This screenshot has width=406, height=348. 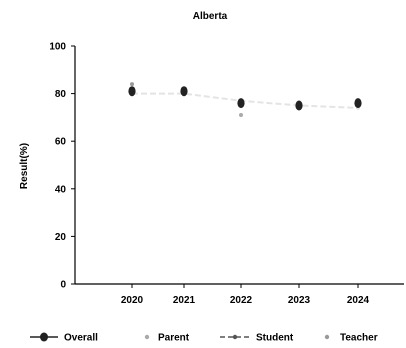 I want to click on legend-item-overall: Overall, so click(x=64, y=338).